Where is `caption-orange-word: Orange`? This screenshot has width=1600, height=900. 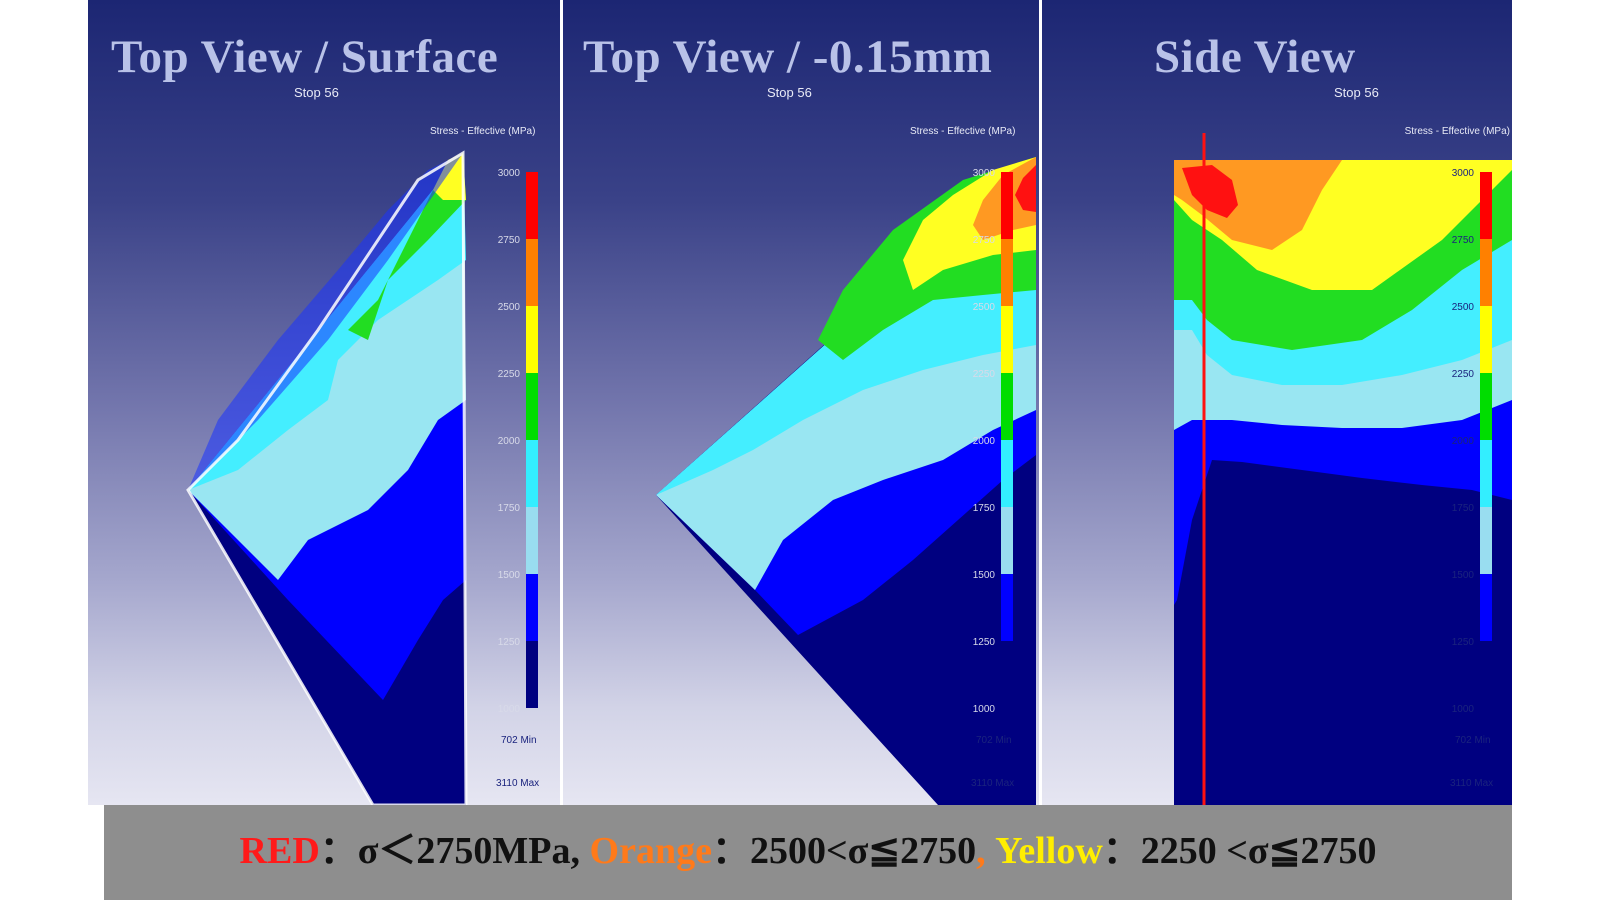
caption-orange-word: Orange is located at coordinates (650, 851).